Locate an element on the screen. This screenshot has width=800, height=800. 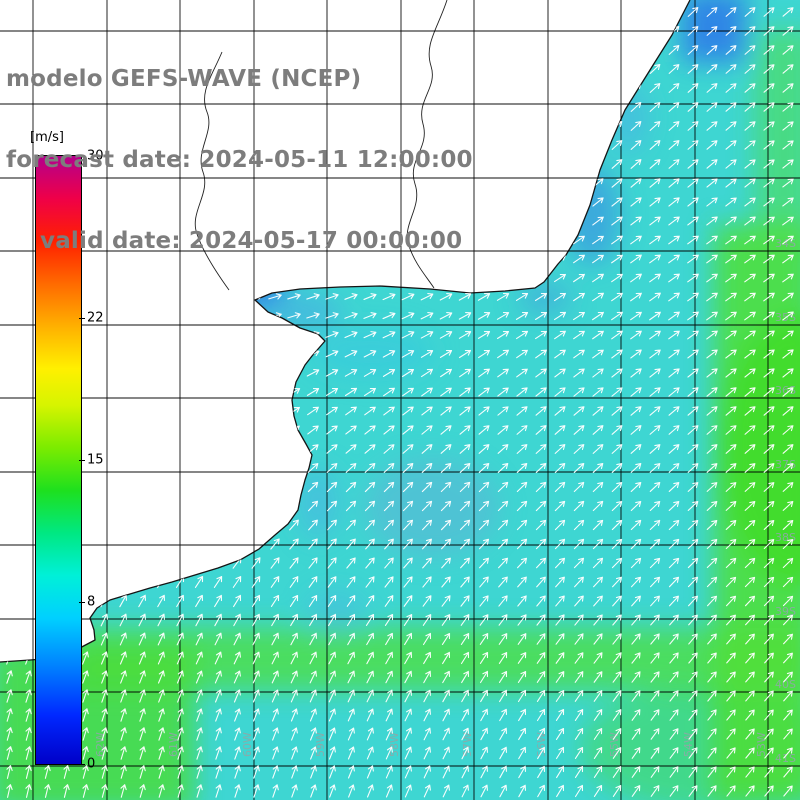
longitude-label: 61W is located at coordinates (173, 744).